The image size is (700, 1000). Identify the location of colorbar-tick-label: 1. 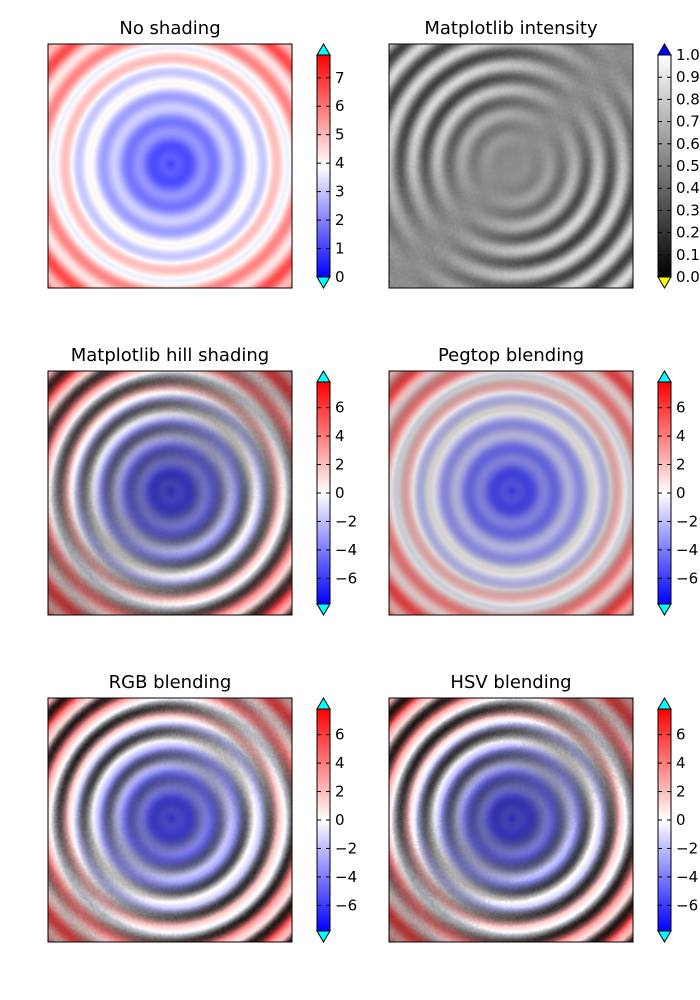
(340, 249).